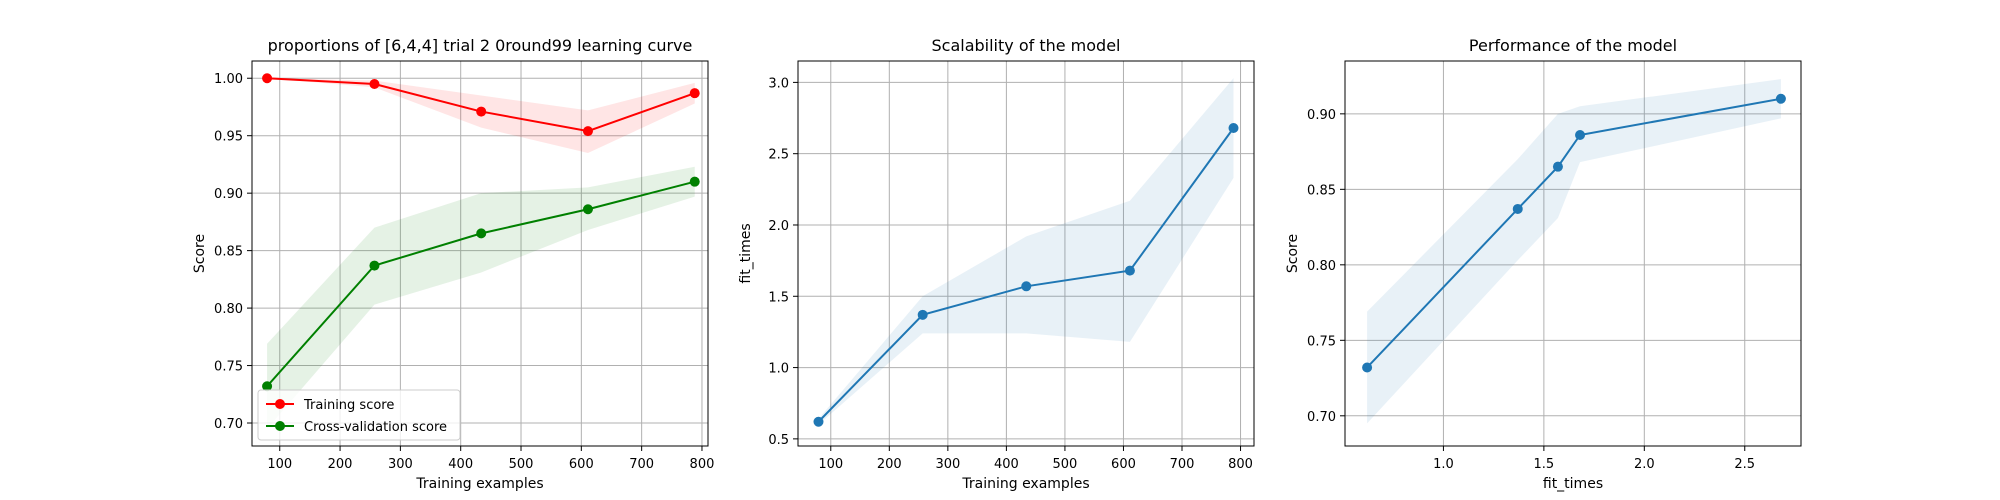 The width and height of the screenshot is (2000, 500). Describe the element at coordinates (778, 297) in the screenshot. I see `y-tick-label: 1.5` at that location.